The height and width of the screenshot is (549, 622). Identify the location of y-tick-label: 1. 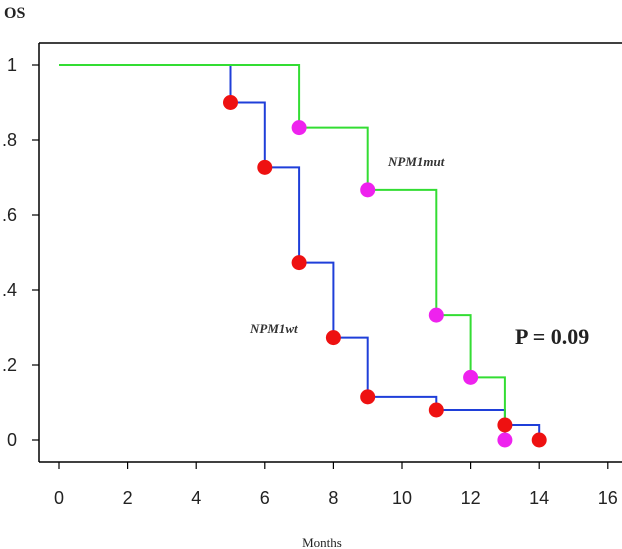
(12, 65).